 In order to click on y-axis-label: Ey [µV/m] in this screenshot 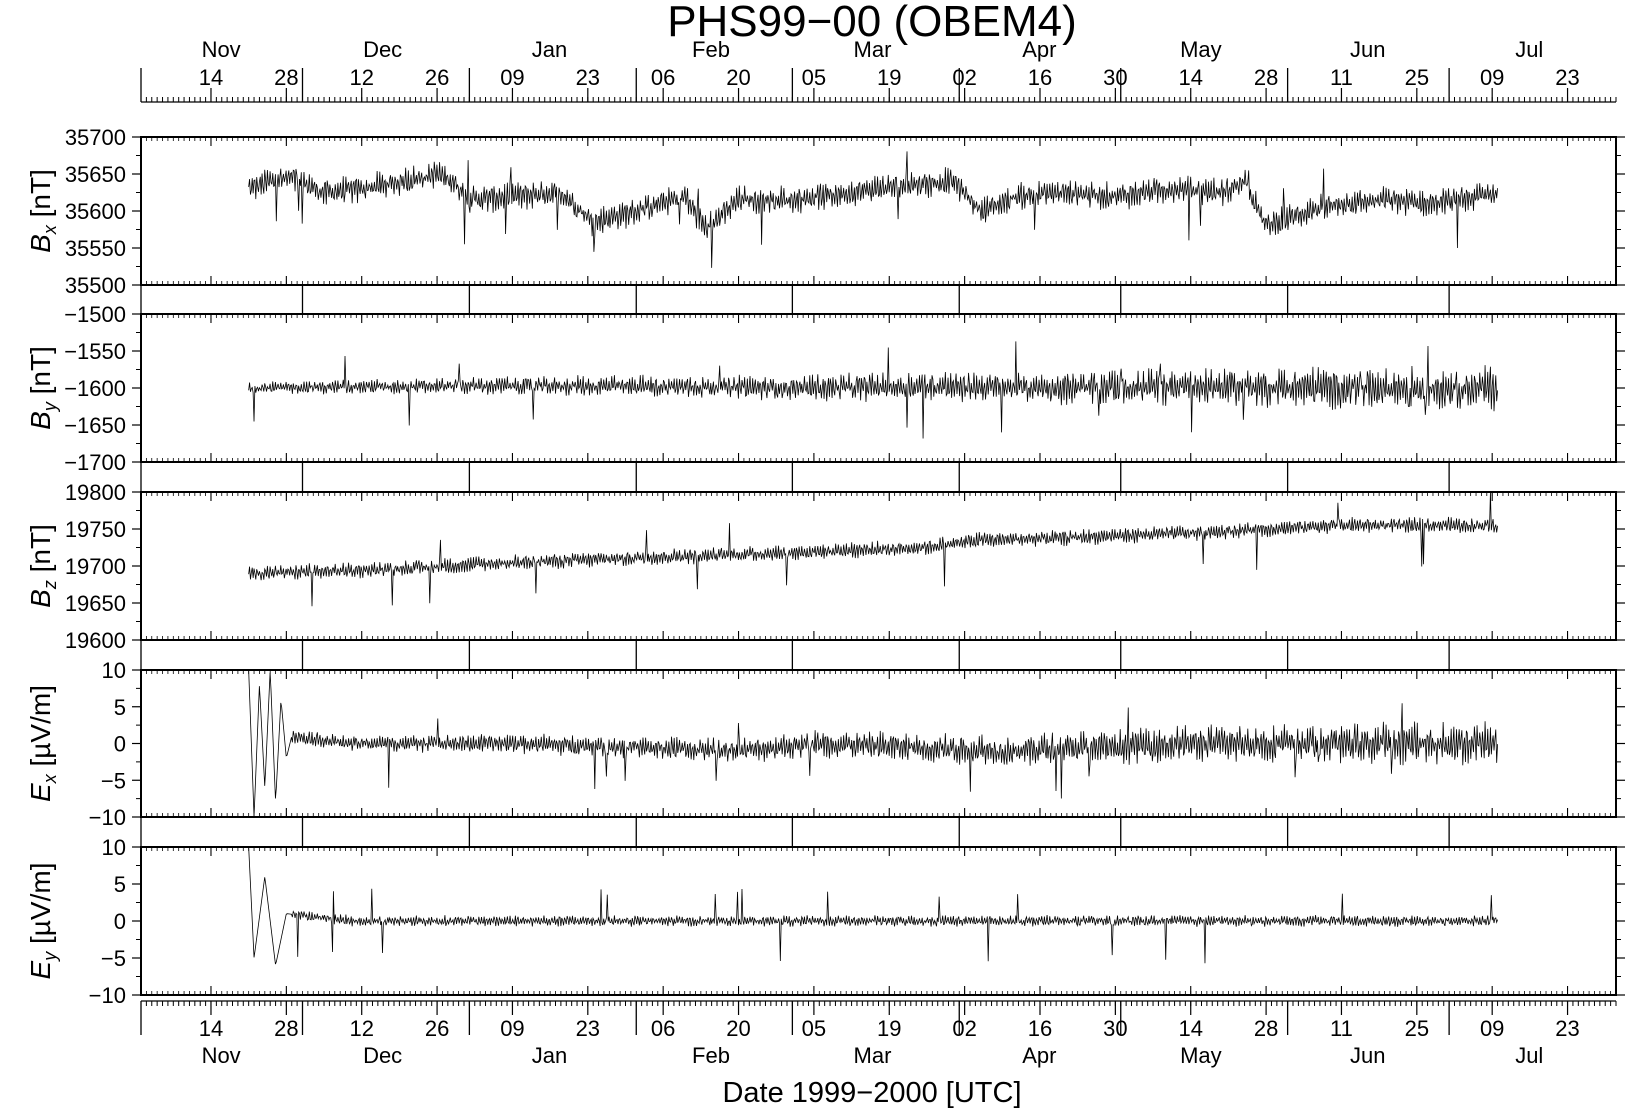, I will do `click(42, 921)`.